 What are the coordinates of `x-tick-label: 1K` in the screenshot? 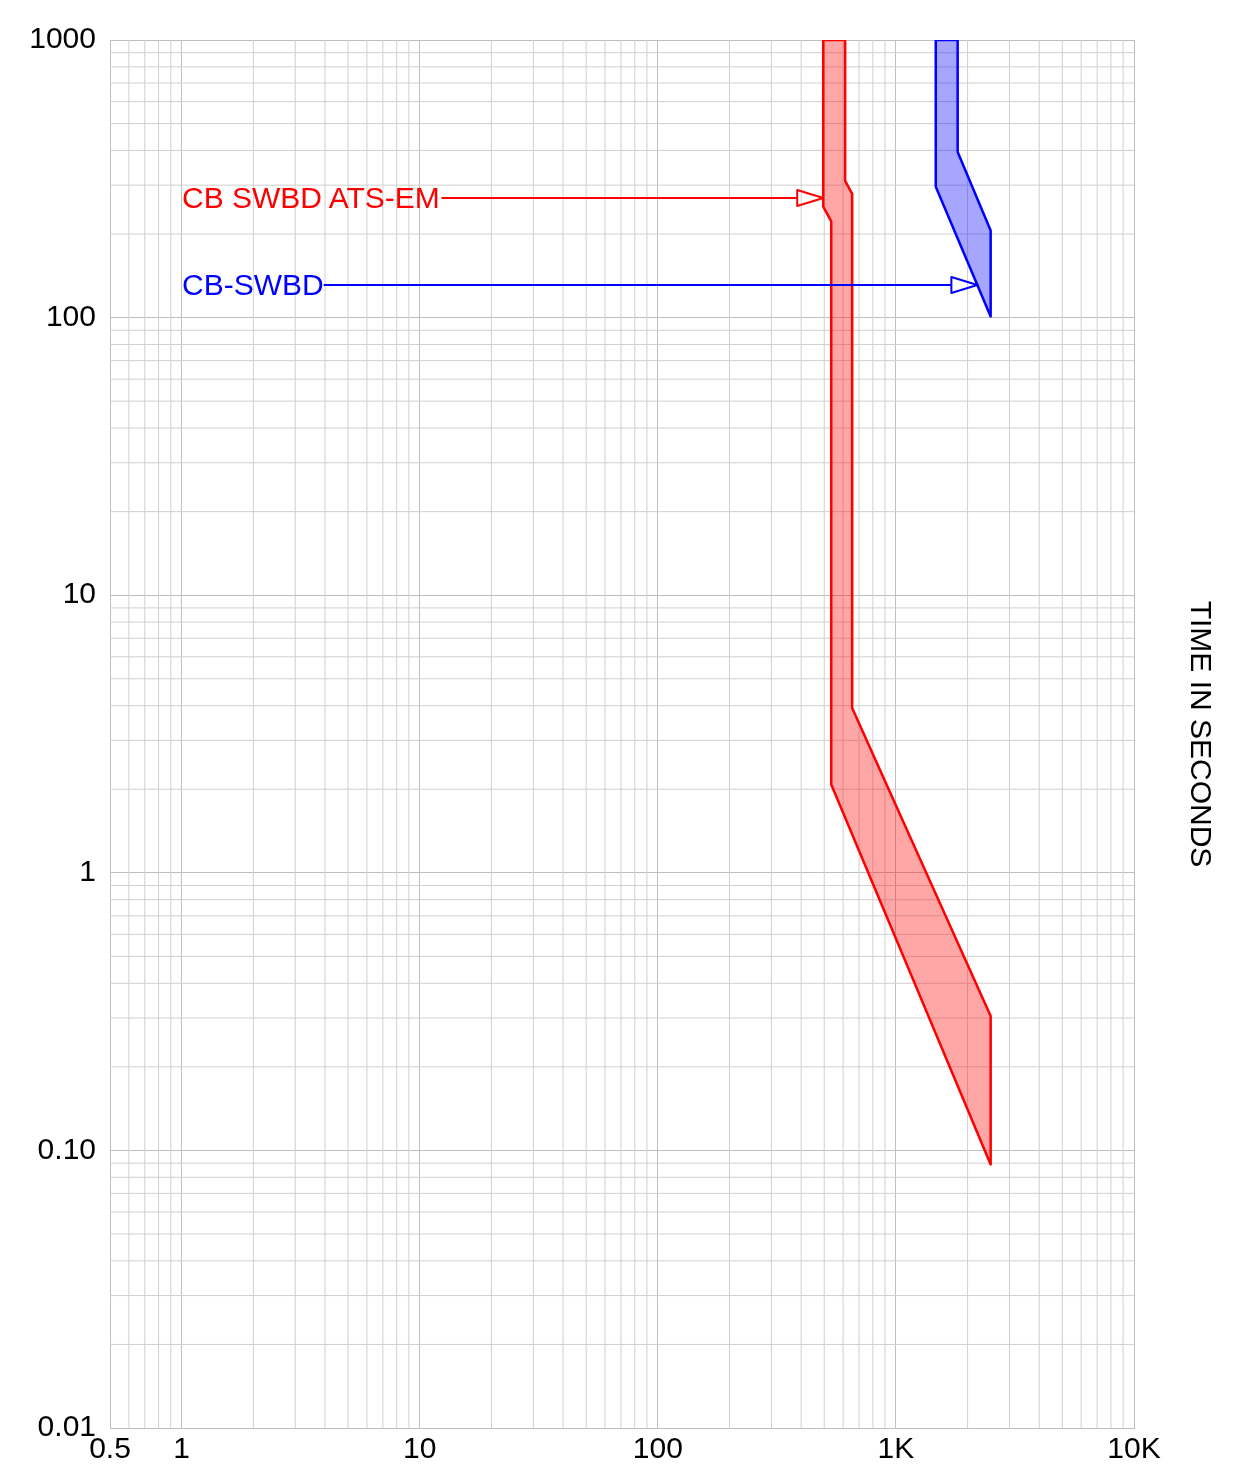 It's located at (896, 1448).